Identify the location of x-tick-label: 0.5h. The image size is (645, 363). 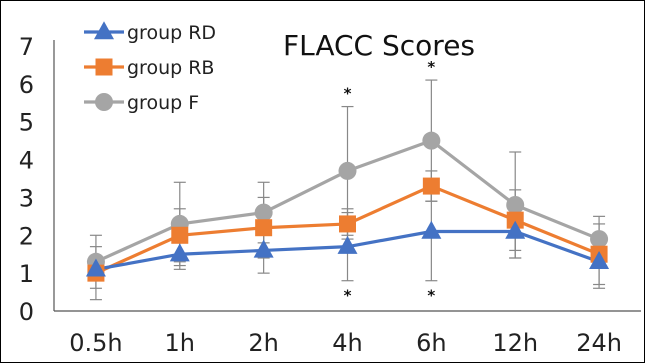
(95, 343).